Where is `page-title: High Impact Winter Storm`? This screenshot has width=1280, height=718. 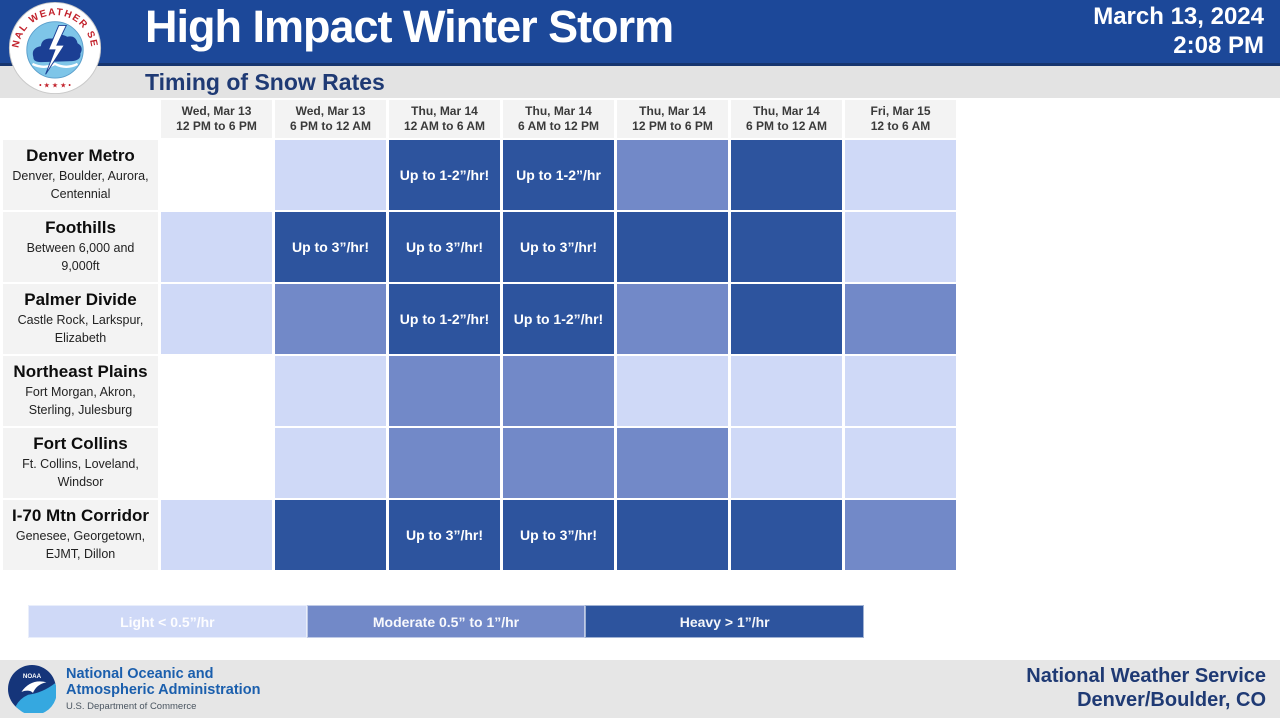
page-title: High Impact Winter Storm is located at coordinates (409, 26).